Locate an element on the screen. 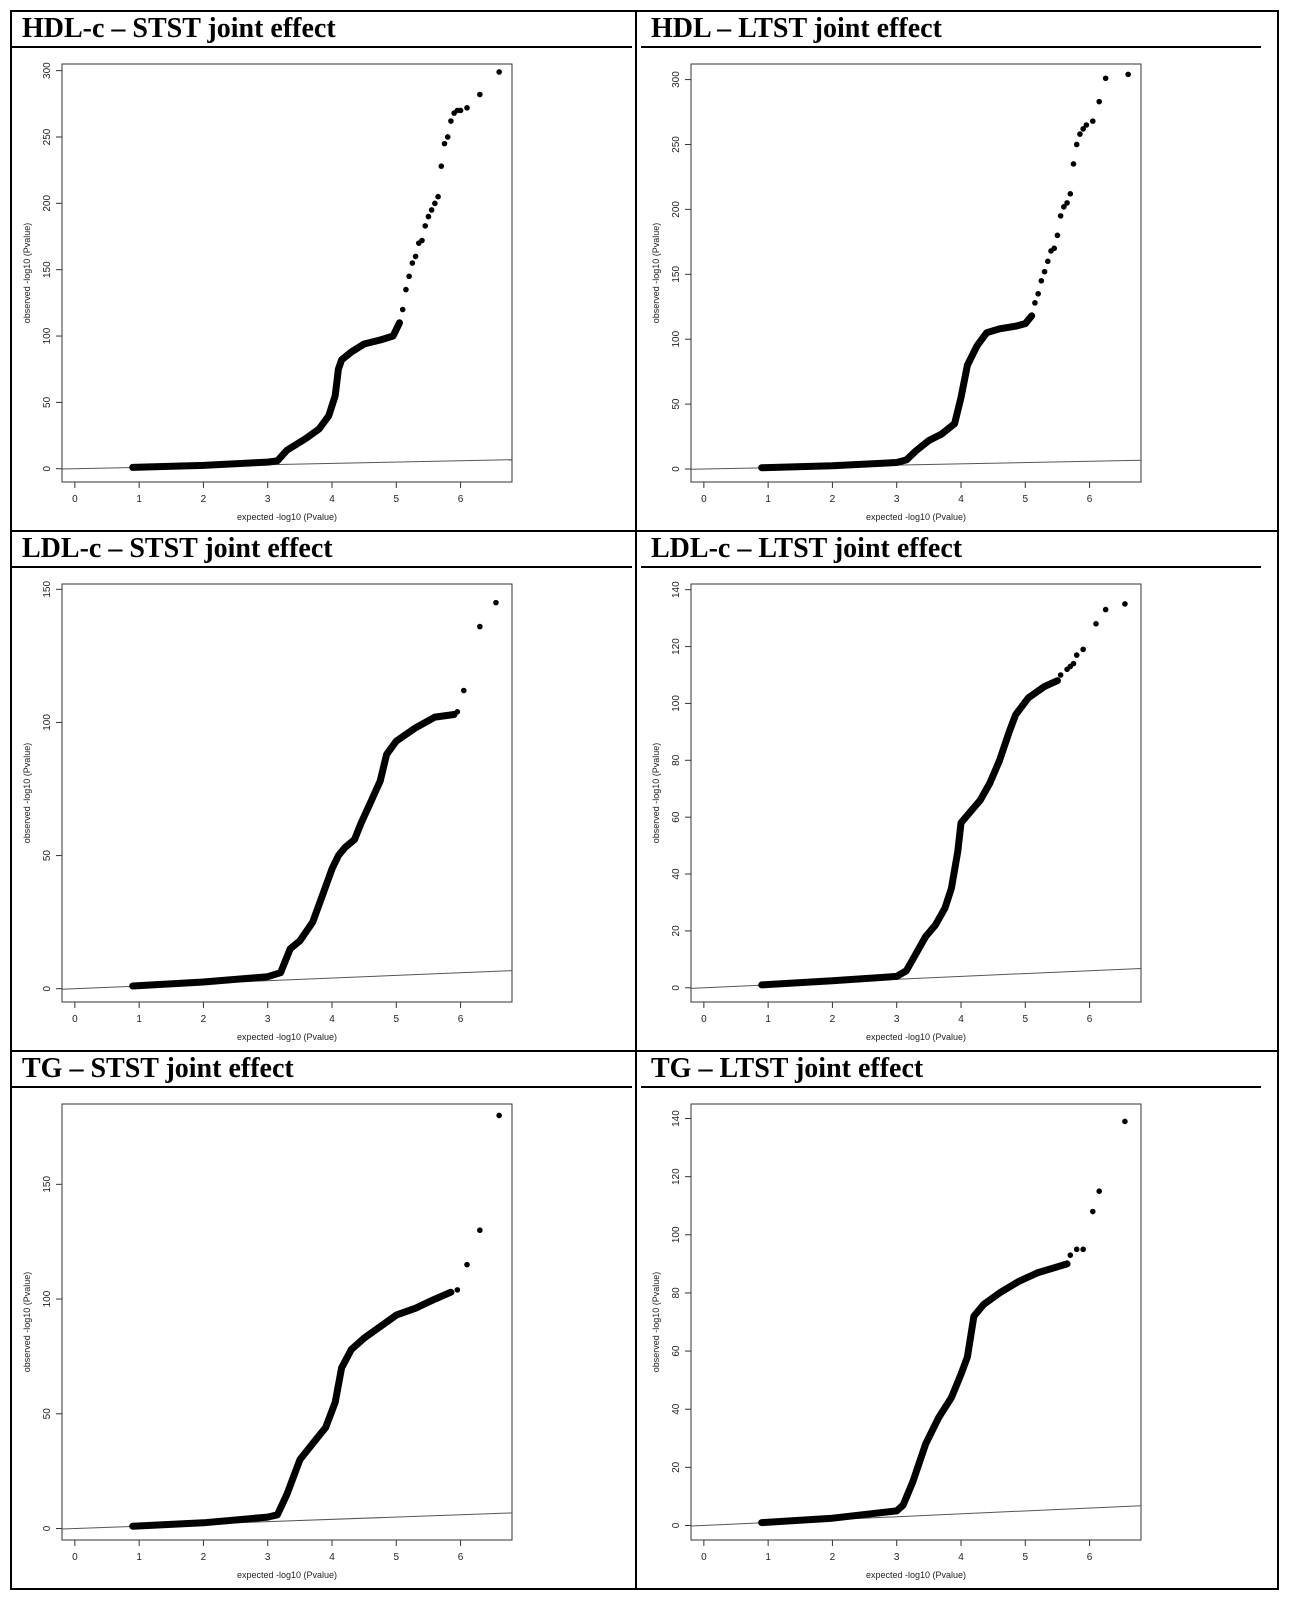 This screenshot has height=1598, width=1289. x-axis-label: expected -log10 (Pvalue) is located at coordinates (287, 517).